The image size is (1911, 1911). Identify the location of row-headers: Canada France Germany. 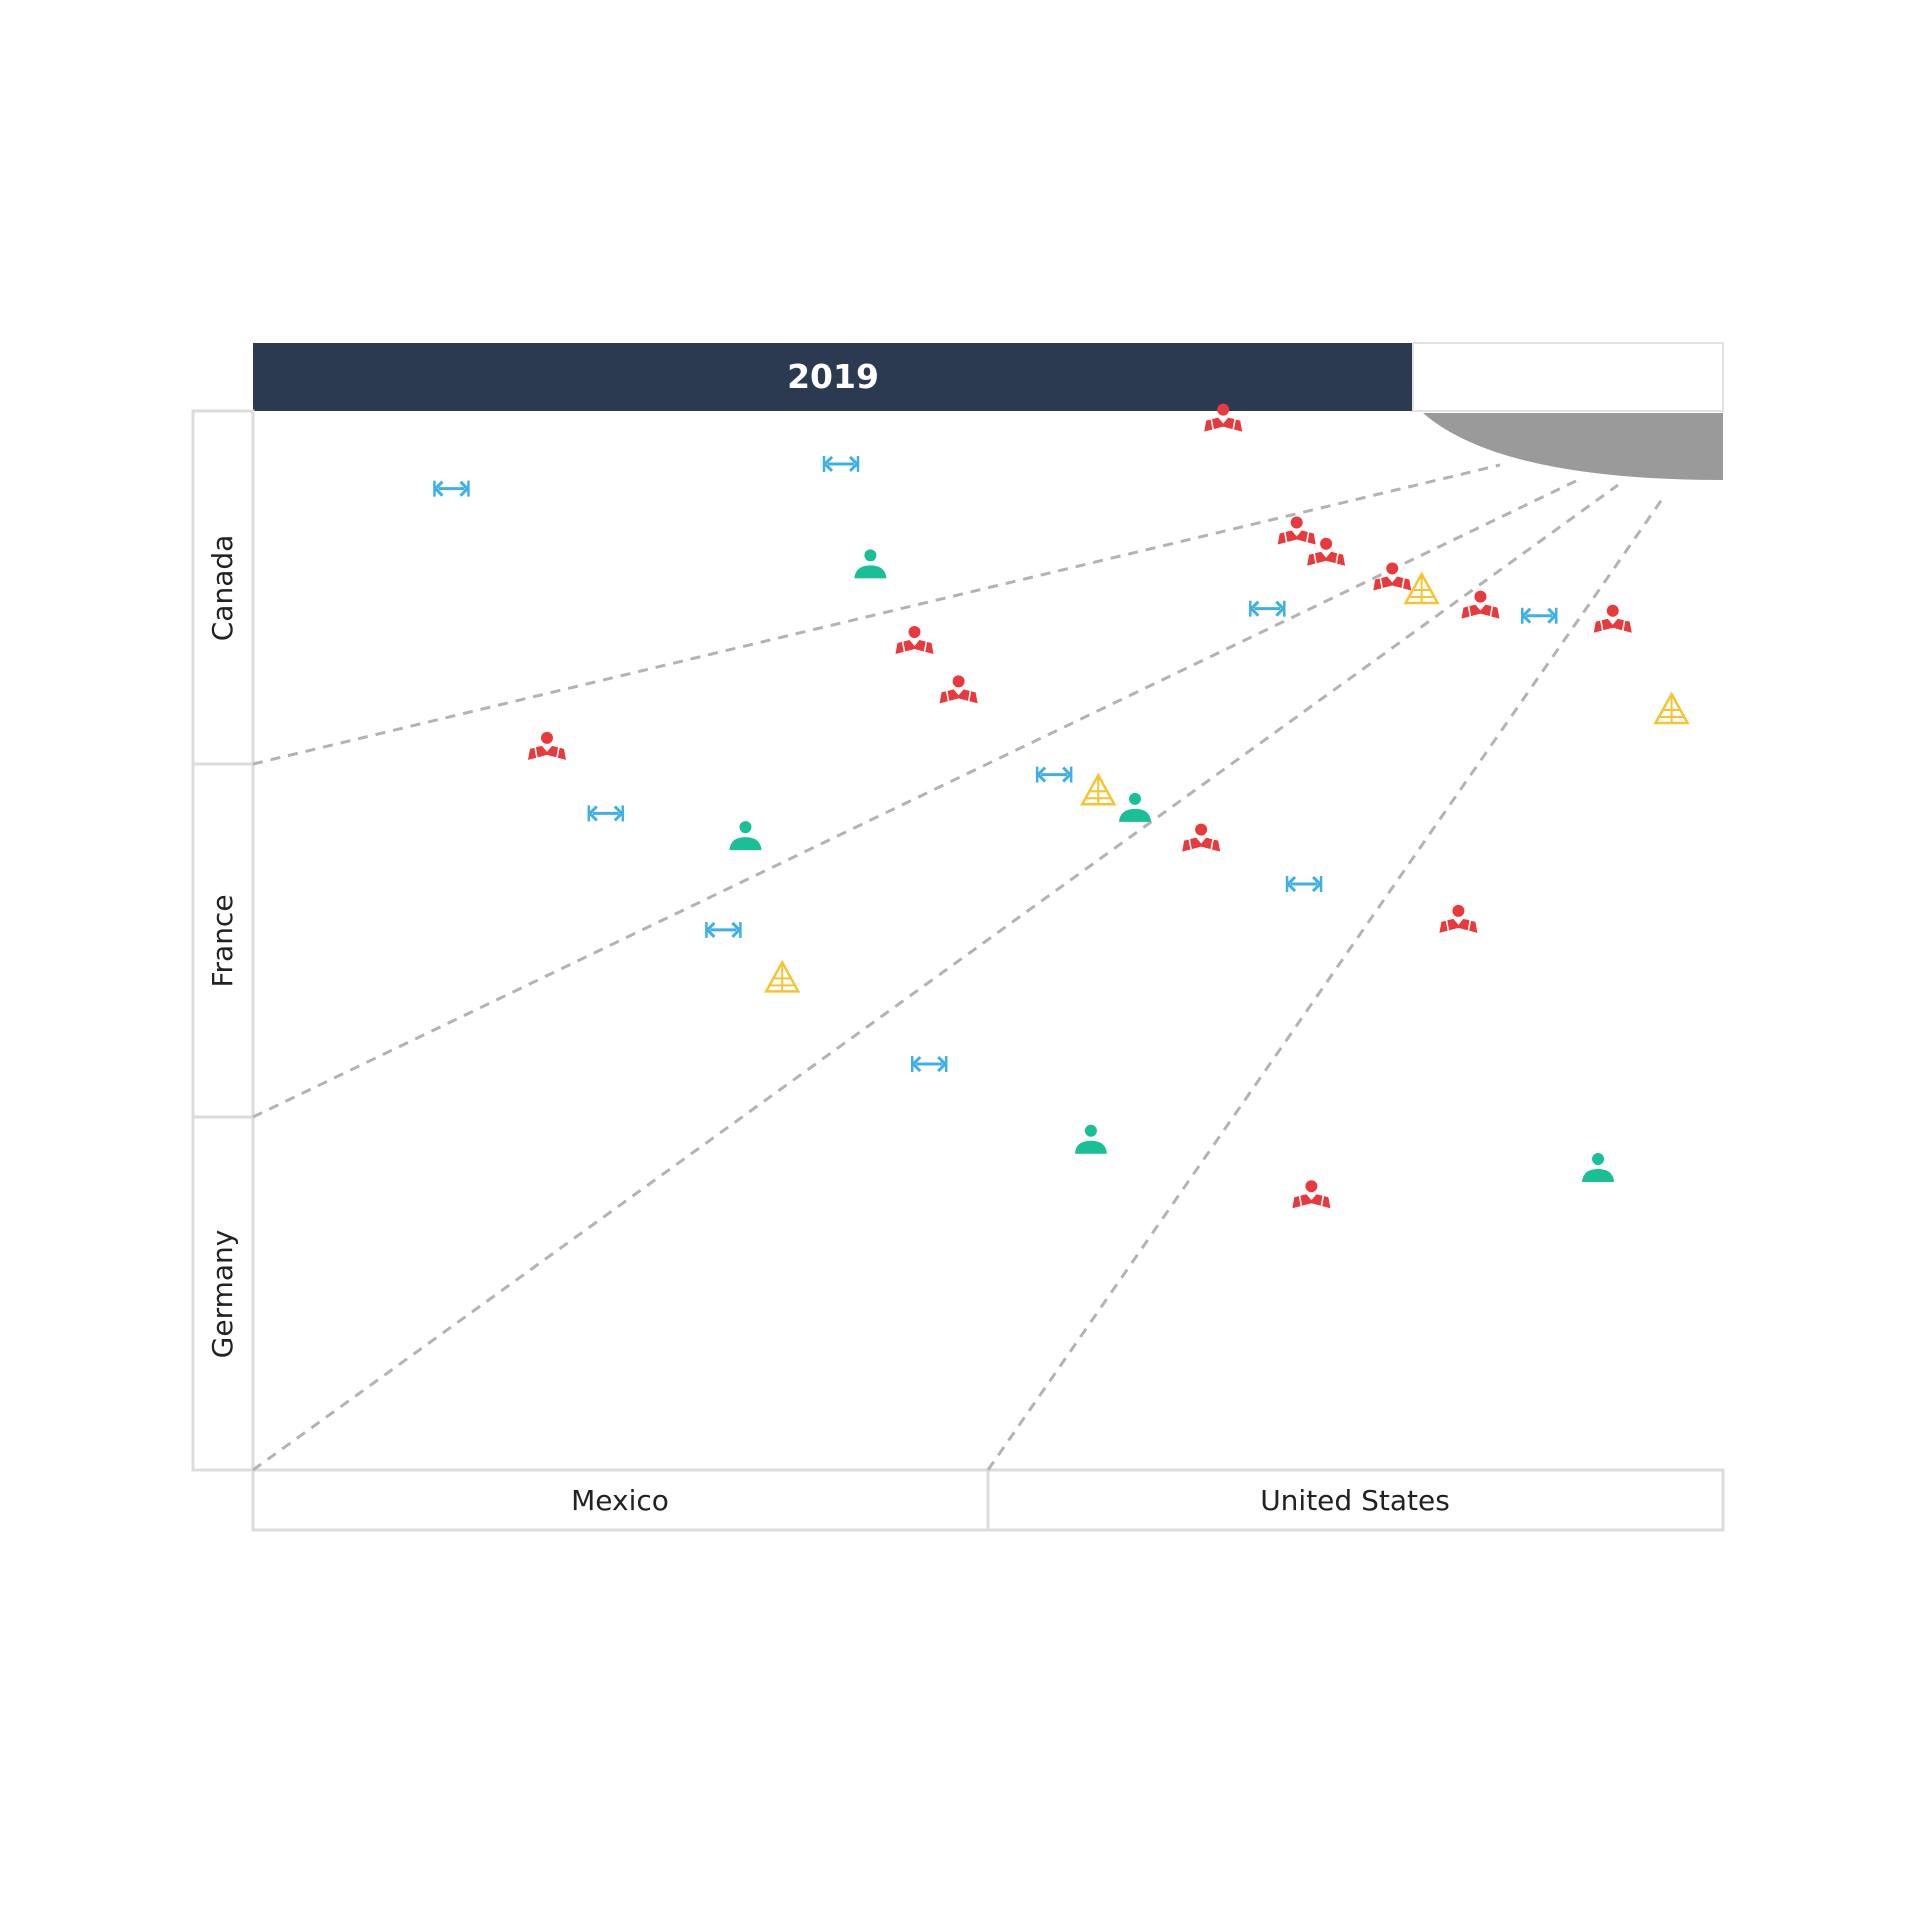
(223, 940).